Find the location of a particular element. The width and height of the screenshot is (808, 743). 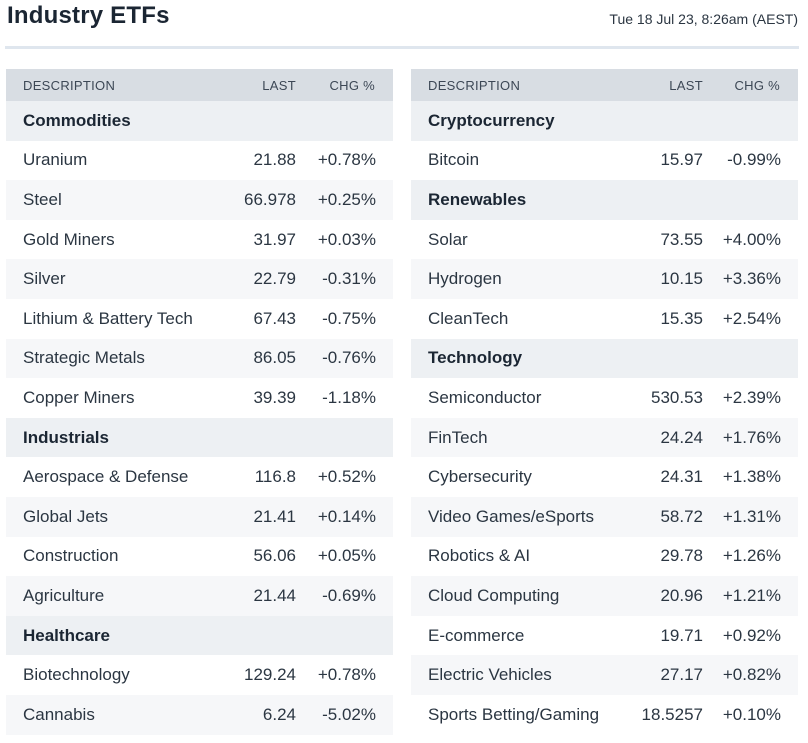

last-price: 116.8 is located at coordinates (275, 477).